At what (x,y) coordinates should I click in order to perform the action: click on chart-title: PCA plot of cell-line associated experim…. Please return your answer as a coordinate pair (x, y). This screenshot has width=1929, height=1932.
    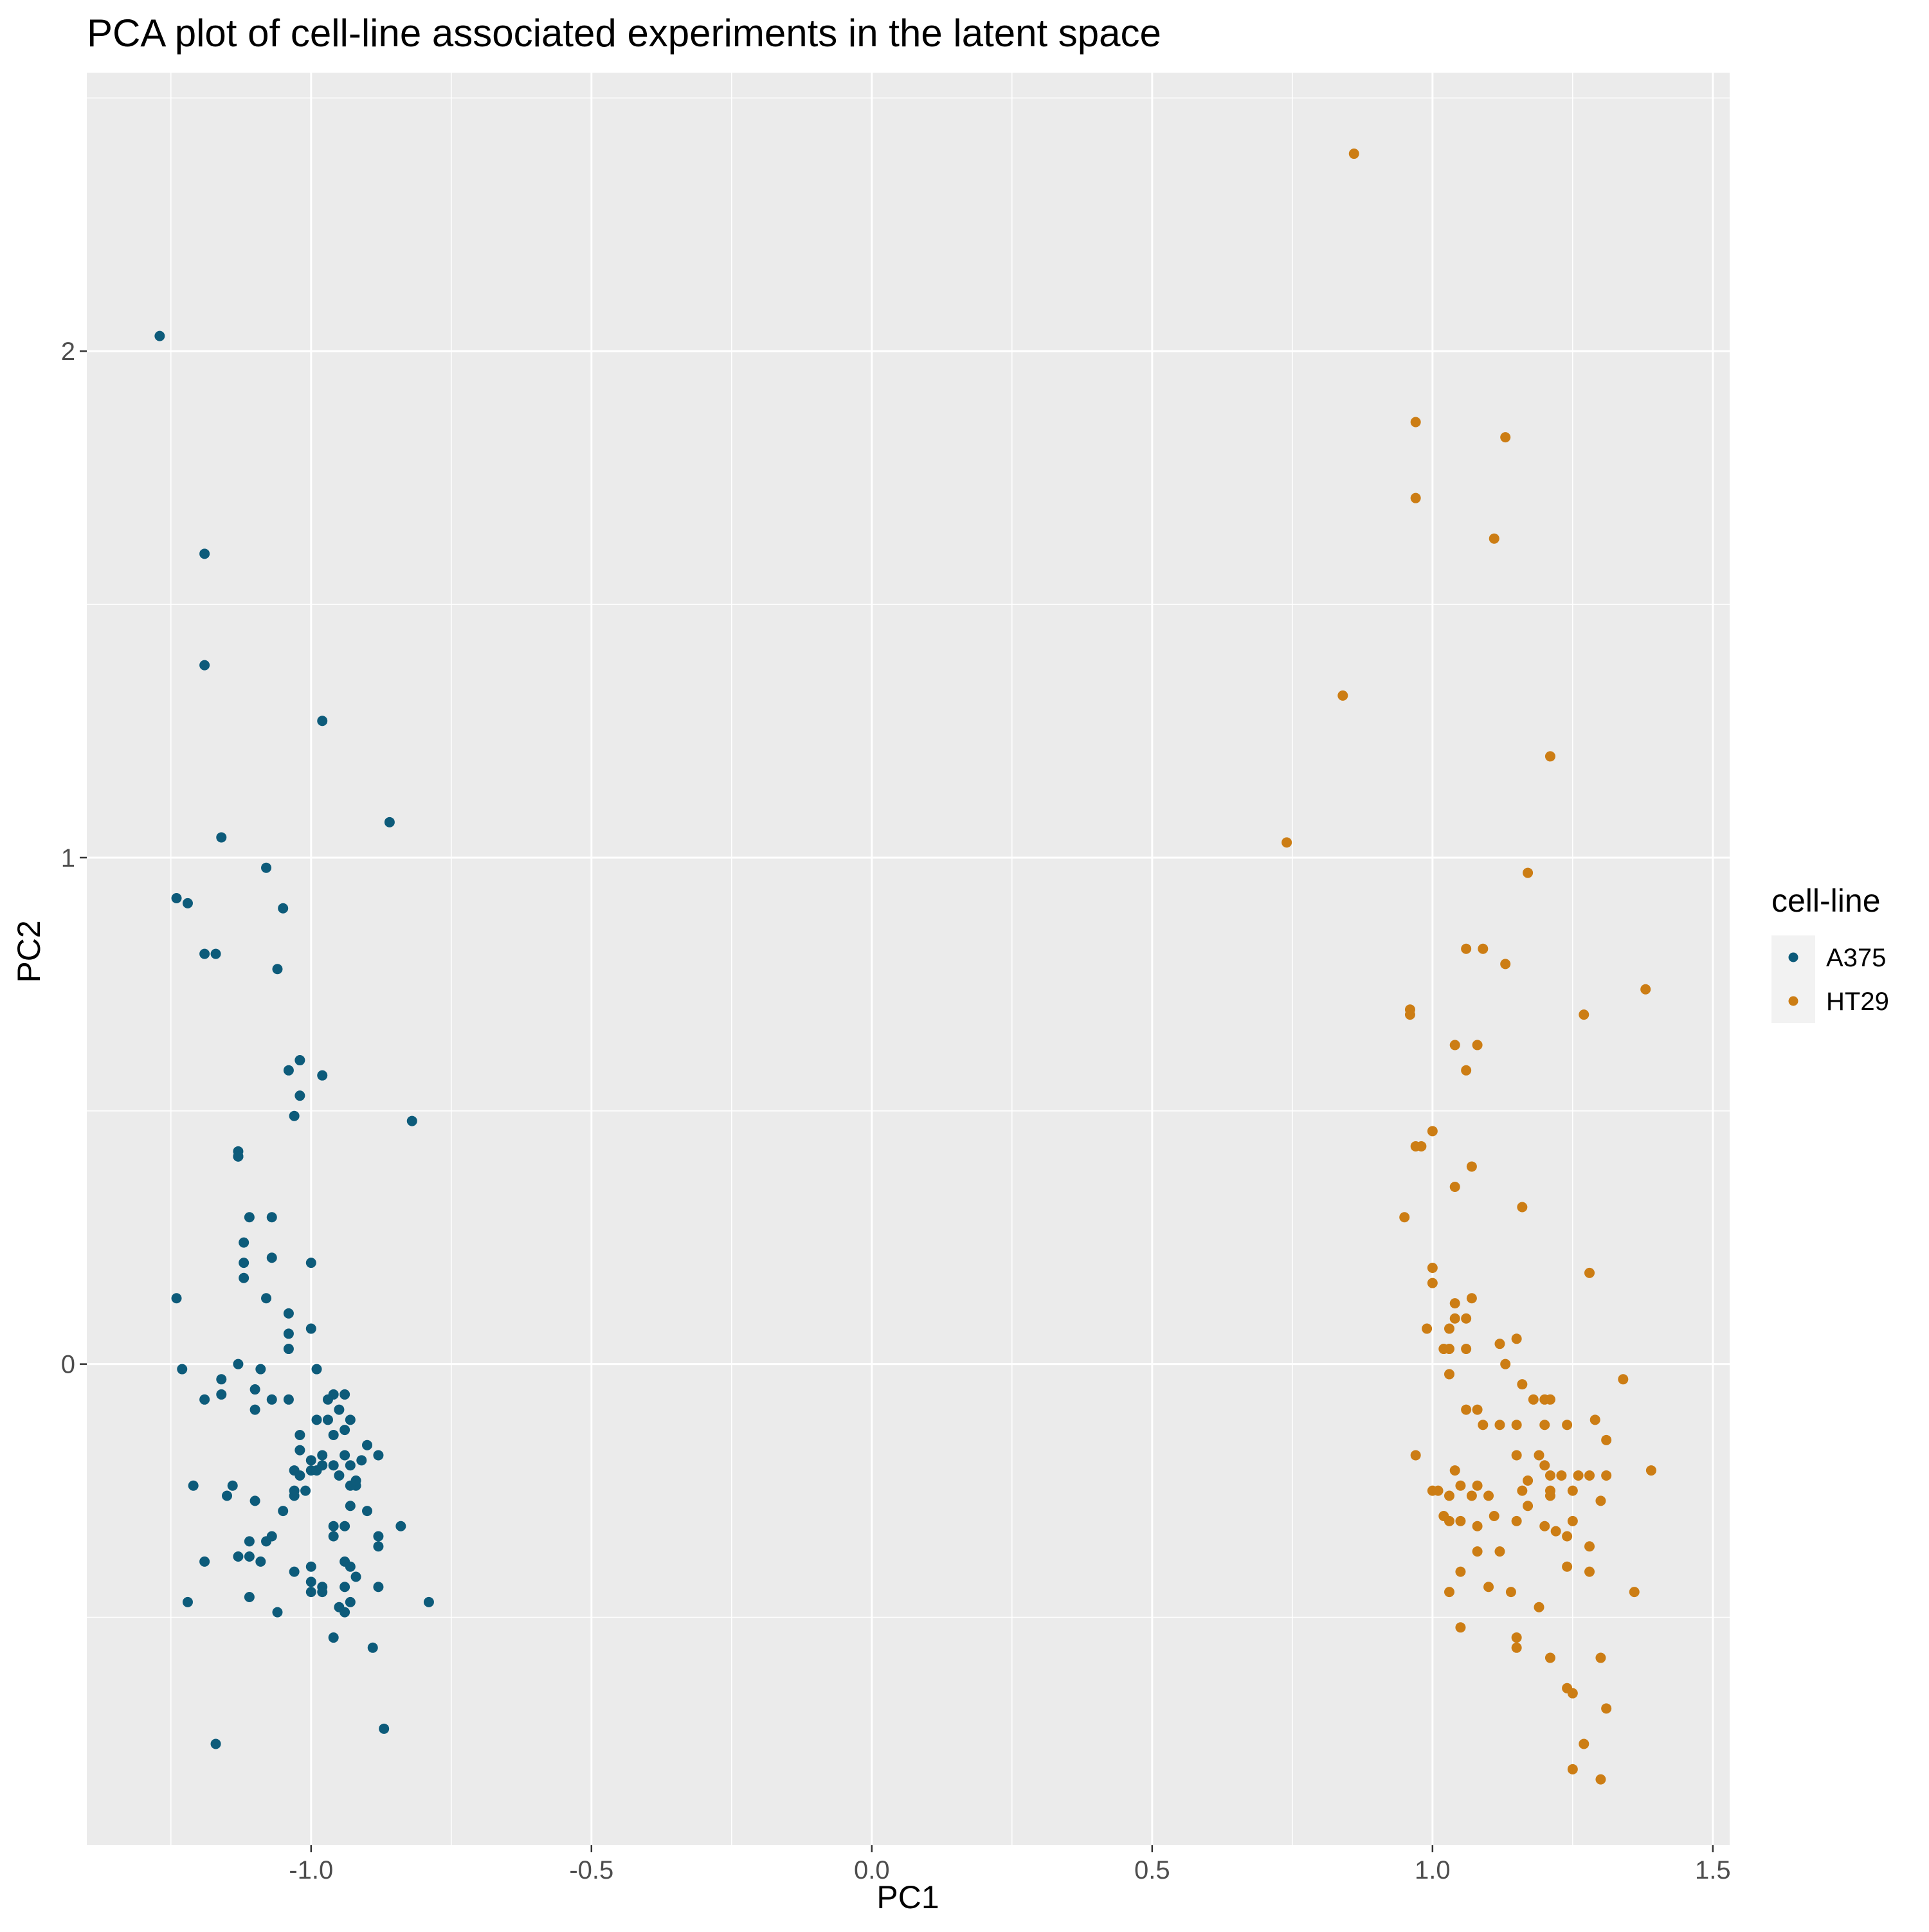
    Looking at the image, I should click on (624, 33).